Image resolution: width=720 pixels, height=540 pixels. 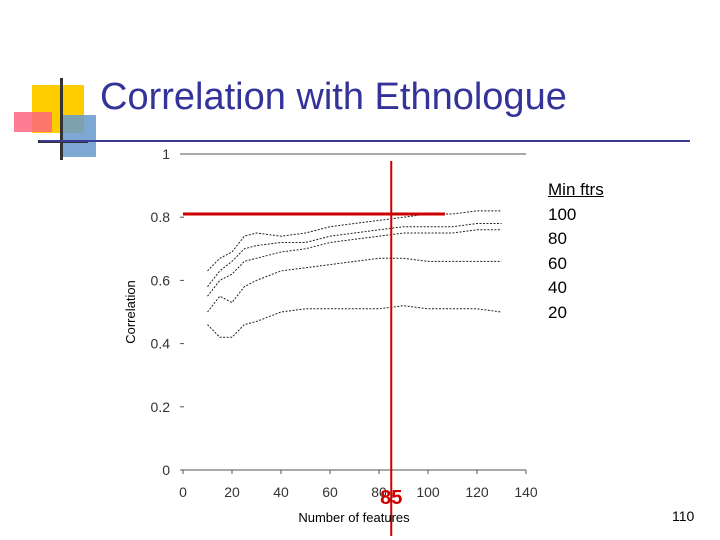 What do you see at coordinates (166, 470) in the screenshot?
I see `y-tick-label: 0` at bounding box center [166, 470].